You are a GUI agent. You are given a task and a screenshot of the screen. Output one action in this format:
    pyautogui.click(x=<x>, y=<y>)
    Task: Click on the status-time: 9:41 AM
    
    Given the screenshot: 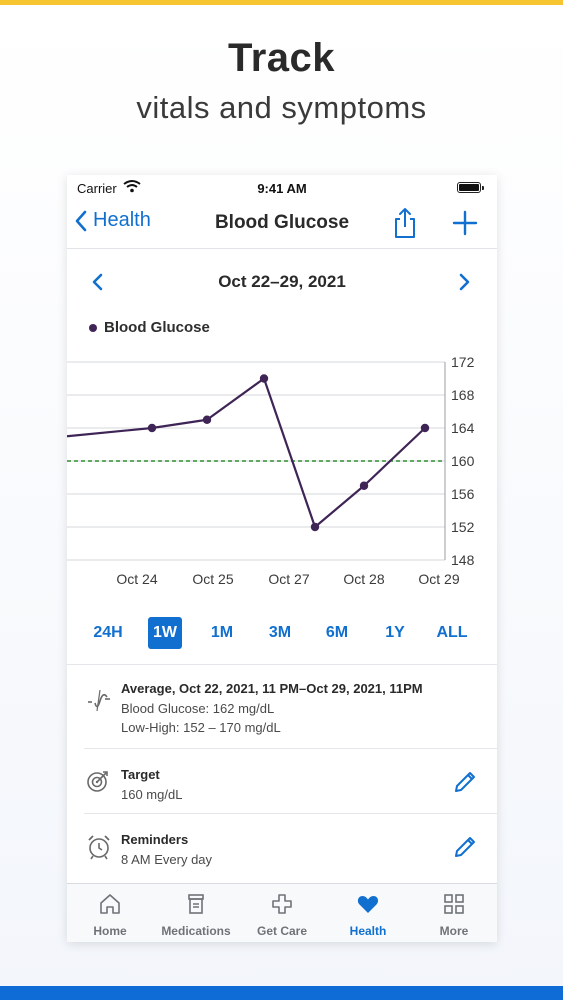 What is the action you would take?
    pyautogui.click(x=282, y=188)
    